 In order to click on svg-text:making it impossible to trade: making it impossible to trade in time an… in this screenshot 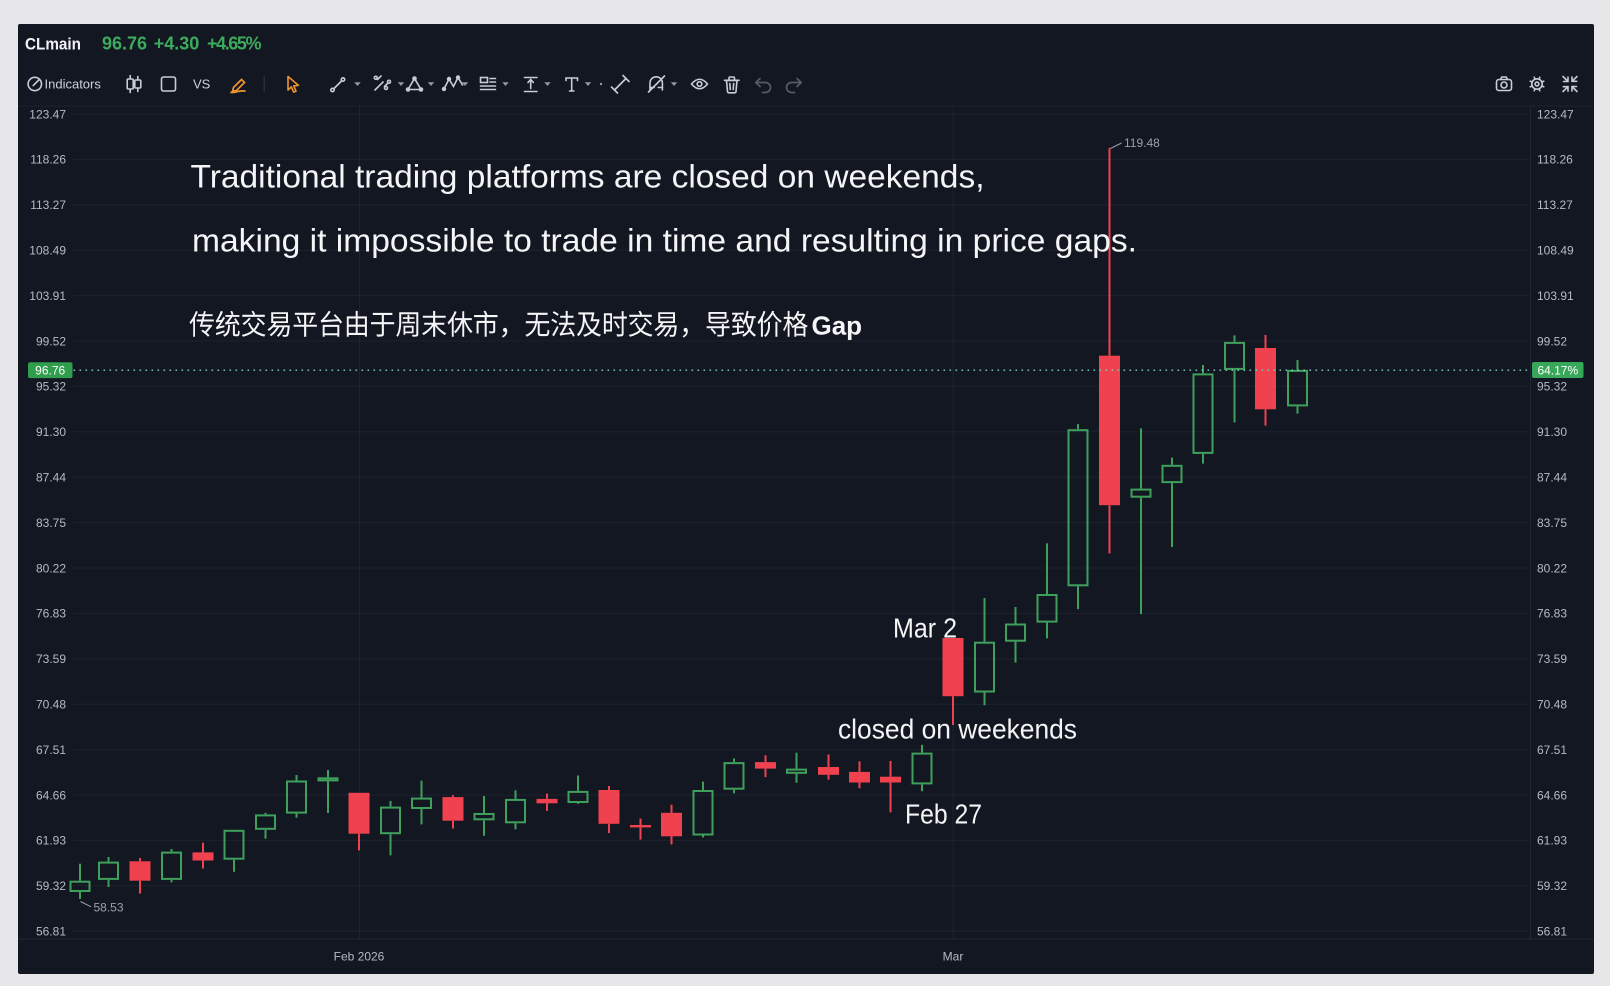, I will do `click(664, 241)`.